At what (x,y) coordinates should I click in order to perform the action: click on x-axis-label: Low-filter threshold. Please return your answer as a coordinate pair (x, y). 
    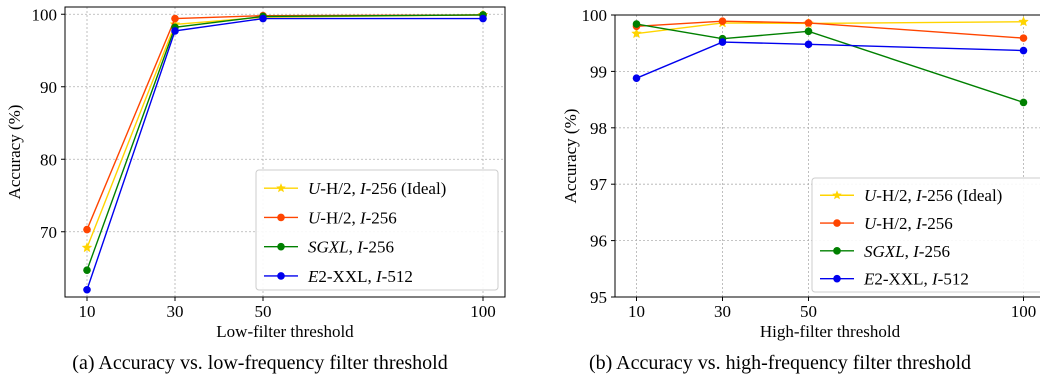
    Looking at the image, I should click on (285, 331).